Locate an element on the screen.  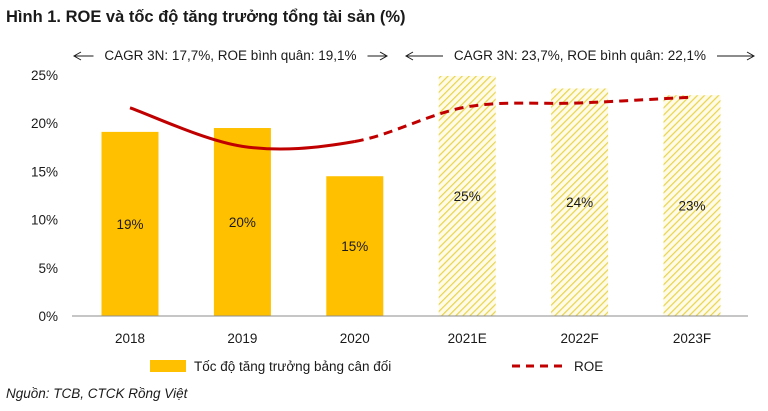
bar-2020 is located at coordinates (355, 246).